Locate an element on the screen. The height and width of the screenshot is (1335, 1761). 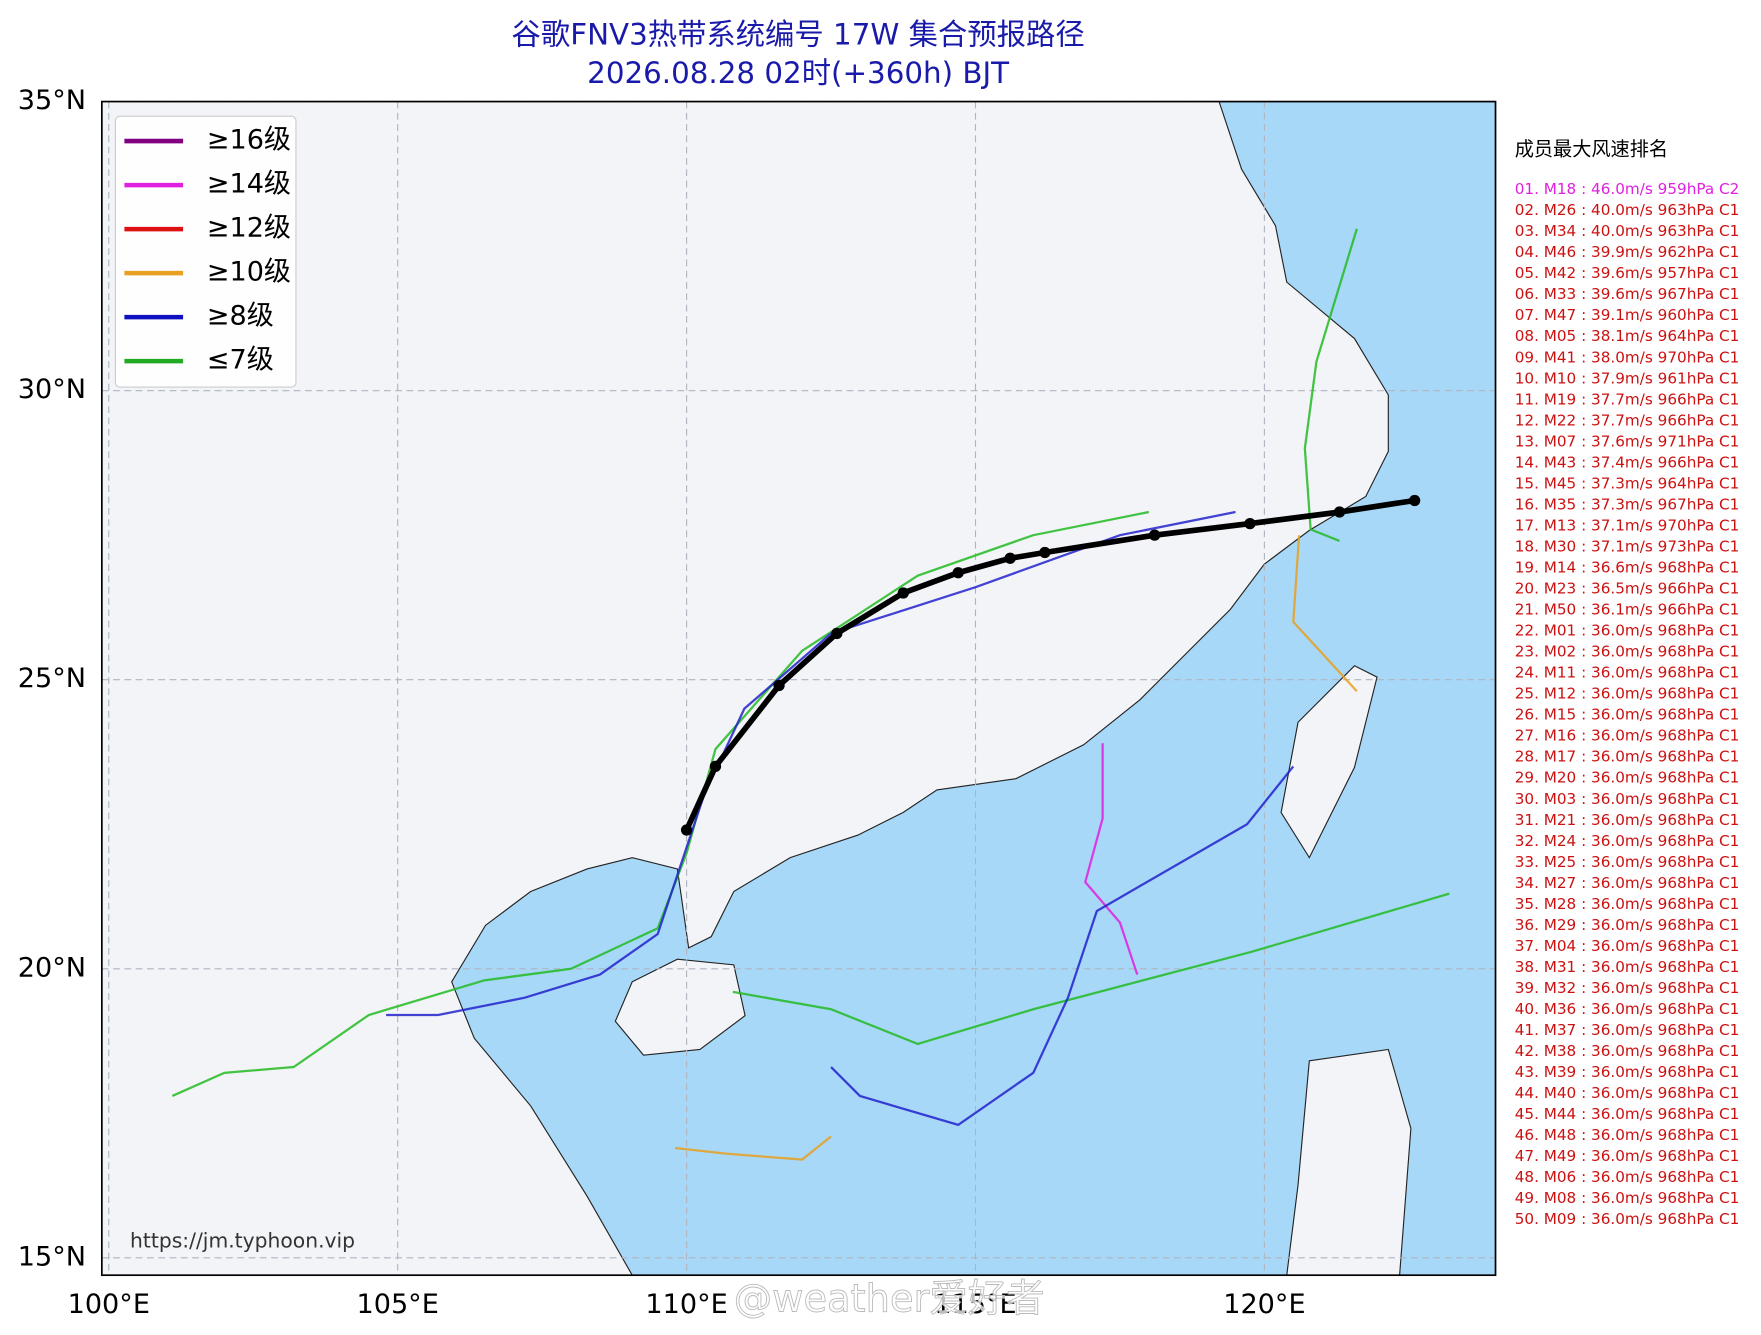
ranking-item: 26. M15 : 36.0m/s 968hPa C1 is located at coordinates (1627, 715).